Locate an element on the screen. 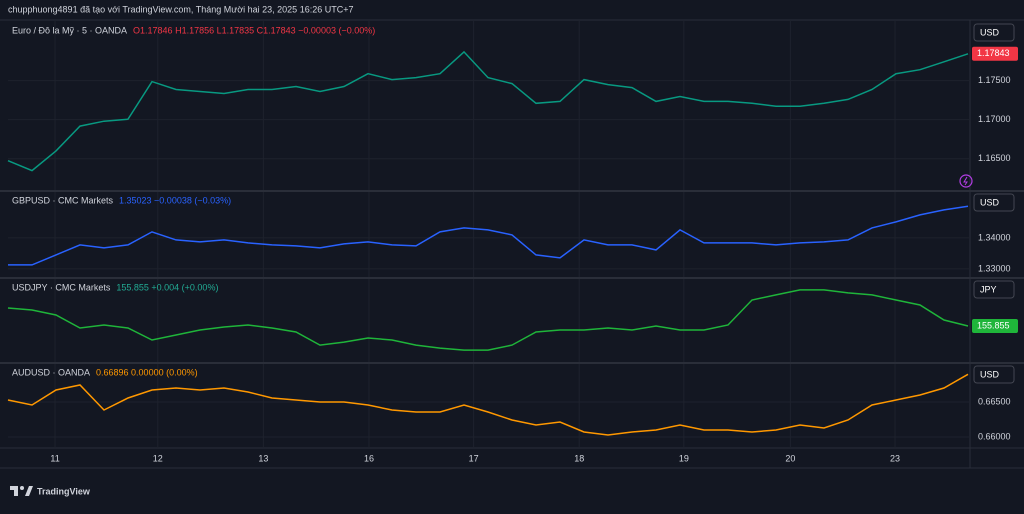  x-tick-label: 11 is located at coordinates (54, 458).